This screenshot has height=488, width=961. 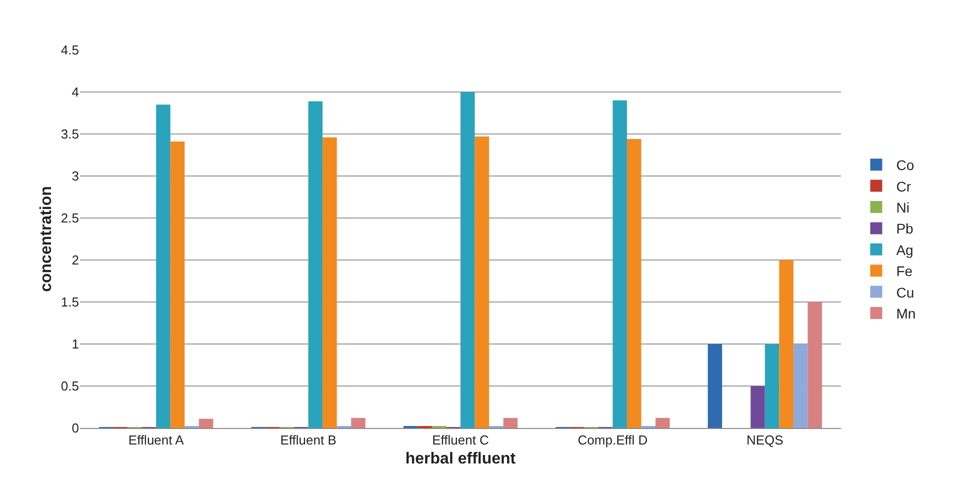 I want to click on legend-label: Ag, so click(x=905, y=250).